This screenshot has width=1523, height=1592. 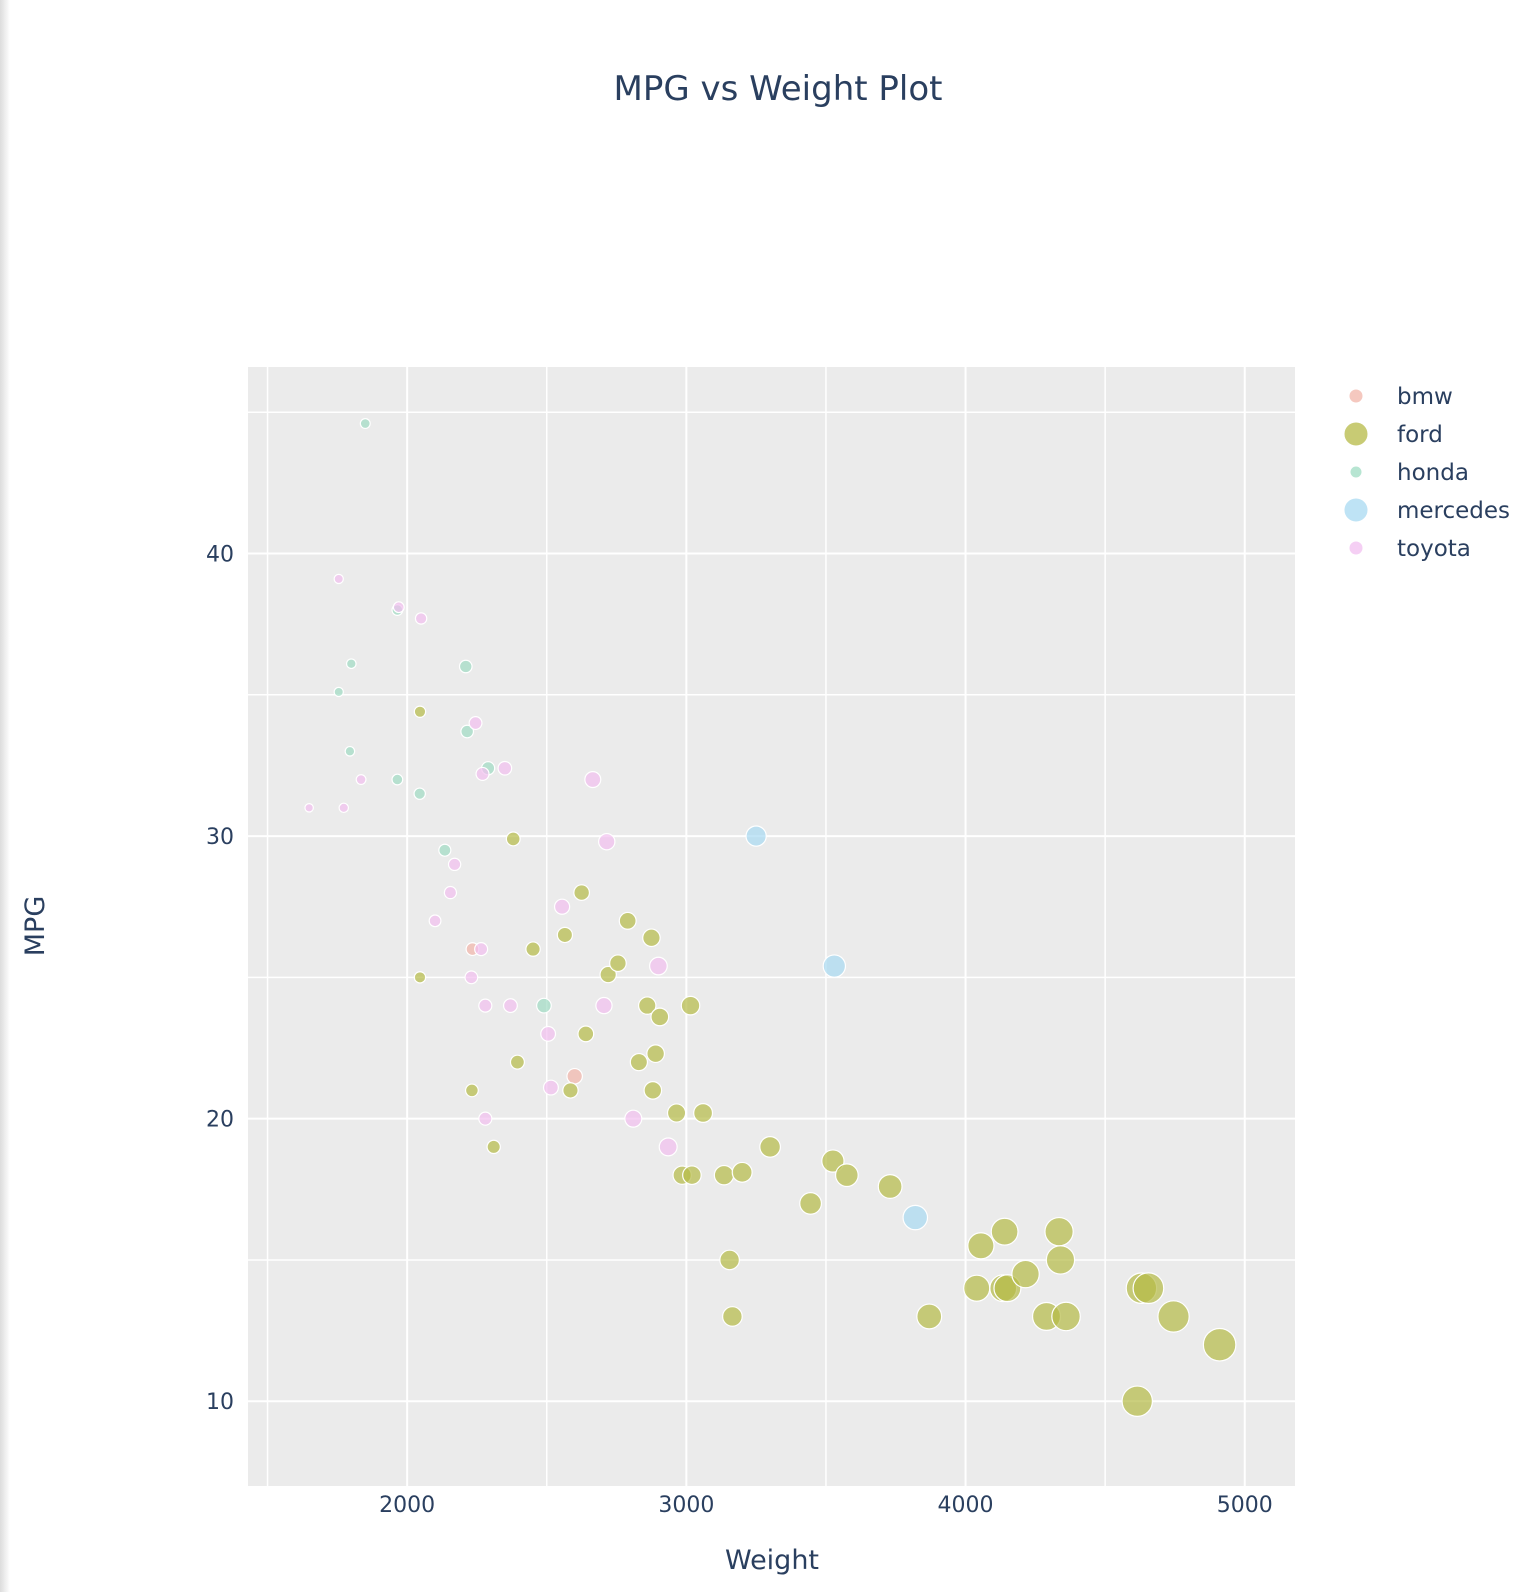 What do you see at coordinates (5, 796) in the screenshot?
I see `window-left-edge` at bounding box center [5, 796].